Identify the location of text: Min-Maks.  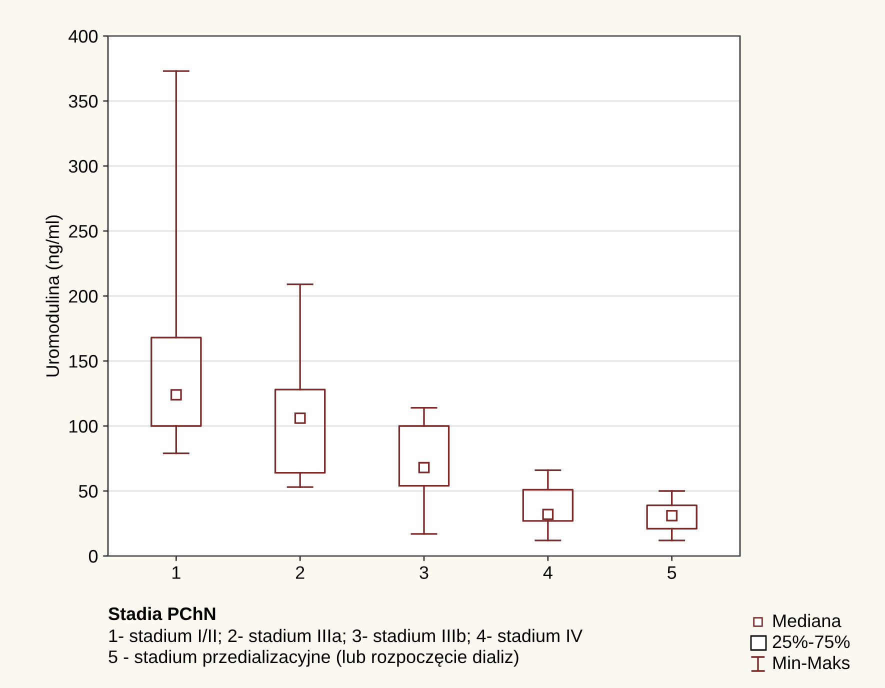
(811, 663).